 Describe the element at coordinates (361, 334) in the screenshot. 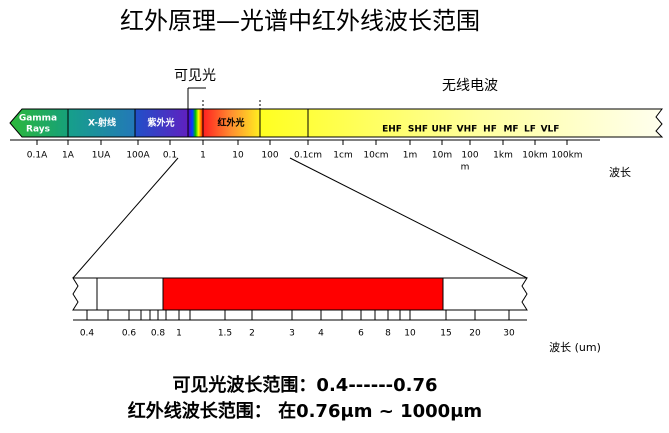

I see `scale-label: 6` at that location.